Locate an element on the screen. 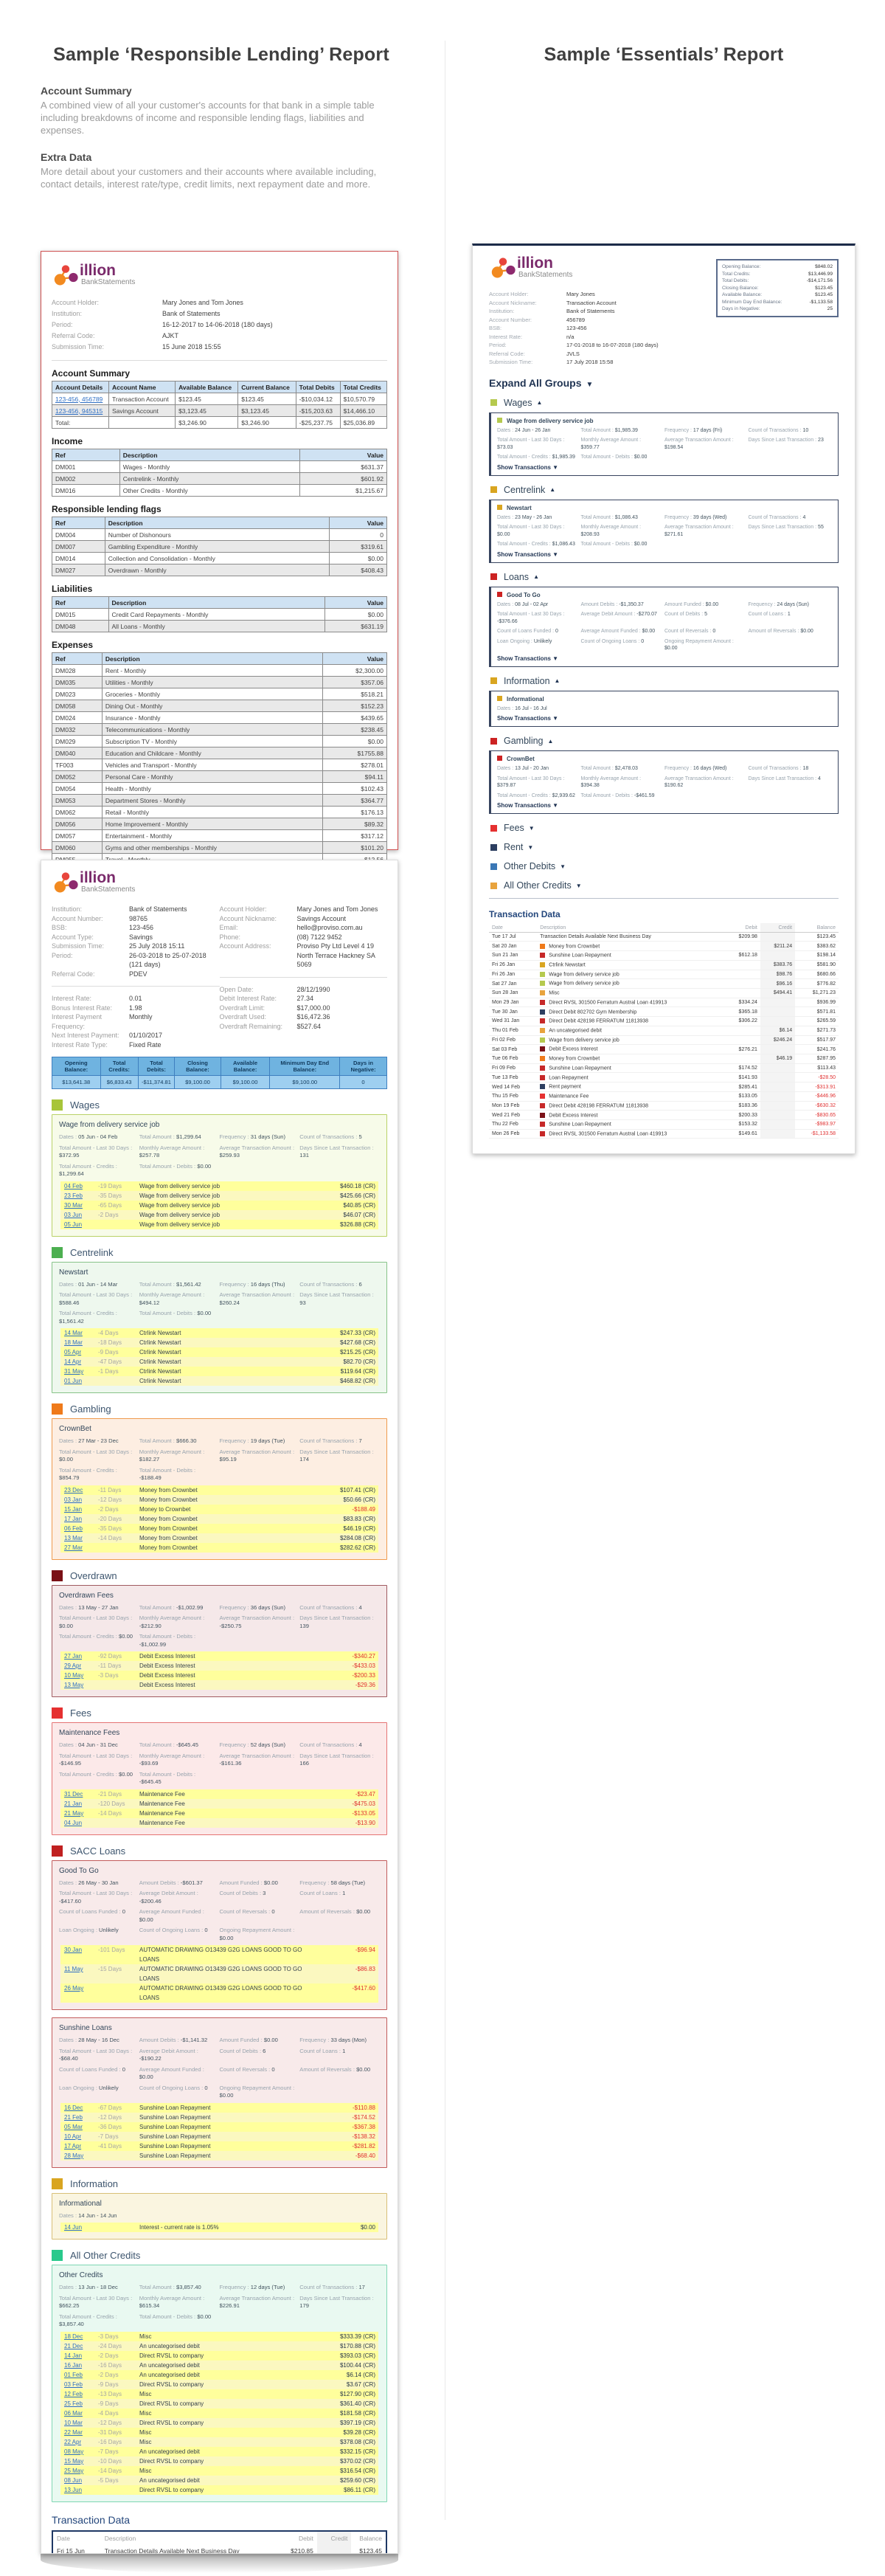 Image resolution: width=885 pixels, height=2576 pixels. transaction-date-link: 17 Jan is located at coordinates (73, 1519).